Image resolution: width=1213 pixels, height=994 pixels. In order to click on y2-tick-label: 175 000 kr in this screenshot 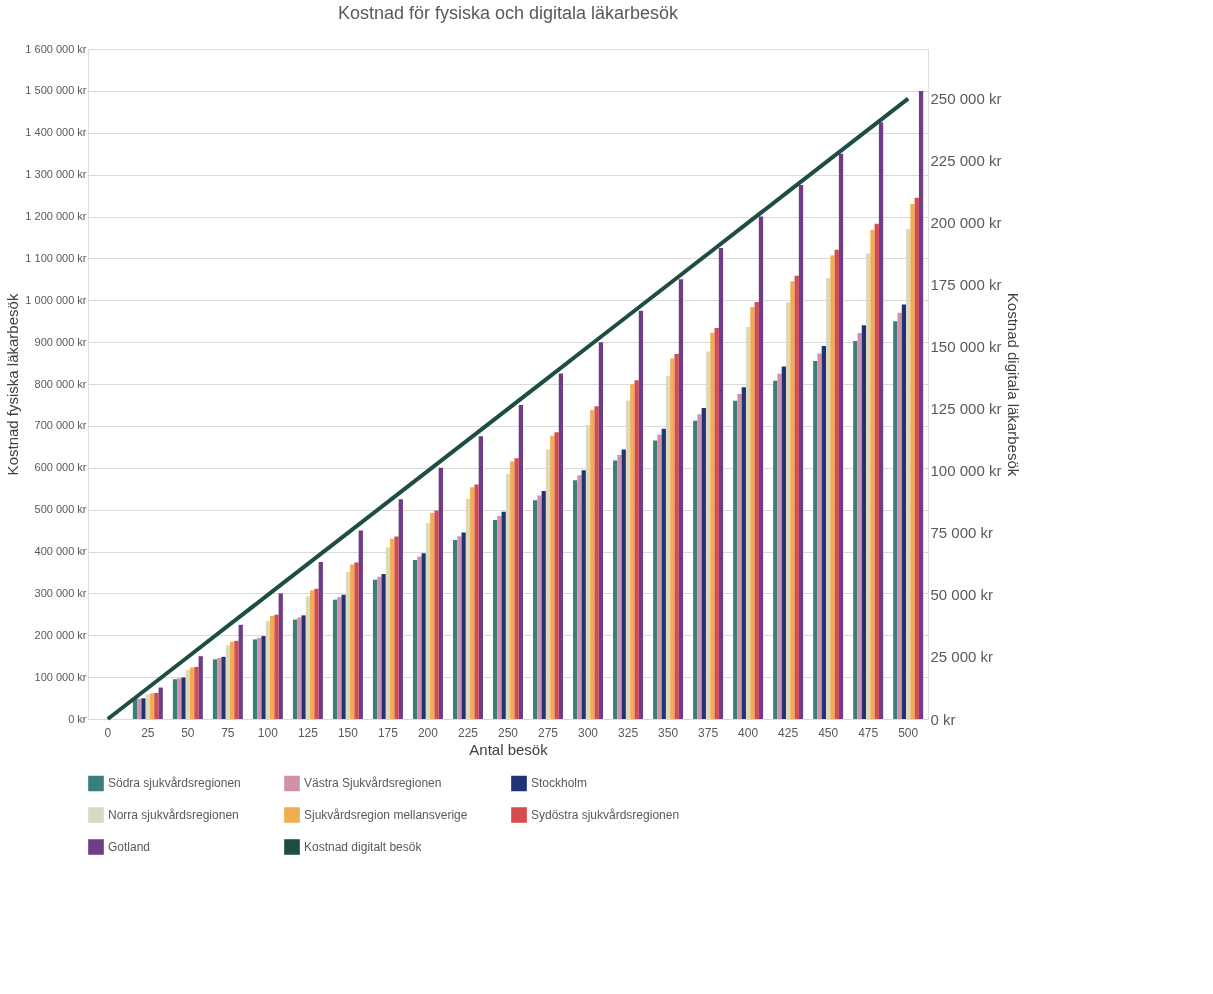, I will do `click(966, 285)`.